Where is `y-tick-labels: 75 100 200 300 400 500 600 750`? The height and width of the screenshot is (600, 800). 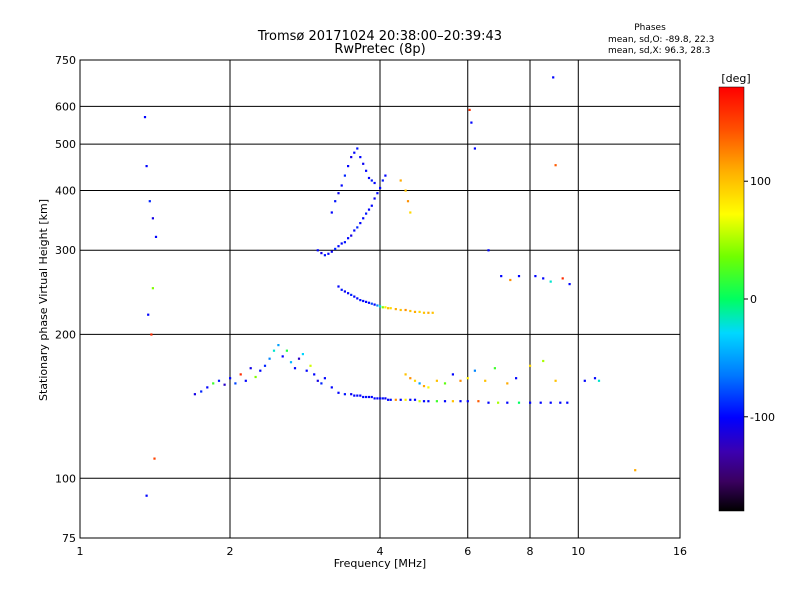
y-tick-labels: 75 100 200 300 400 500 600 750 is located at coordinates (65, 299).